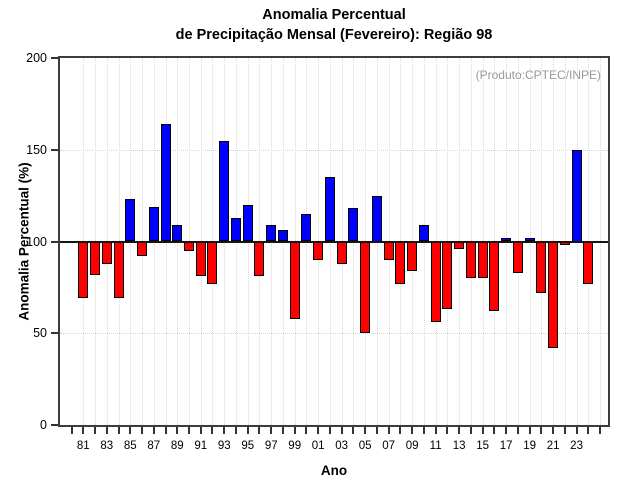 The width and height of the screenshot is (640, 500). I want to click on bar-2020, so click(541, 267).